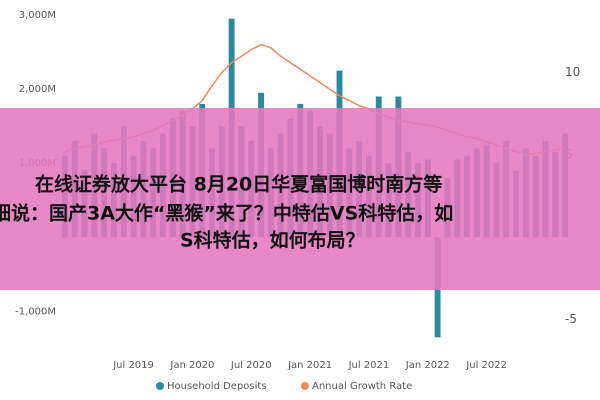  I want to click on banner-text: 细说：国产3A大作“黑猴”来了？中特估VS科特估，如, so click(226, 213).